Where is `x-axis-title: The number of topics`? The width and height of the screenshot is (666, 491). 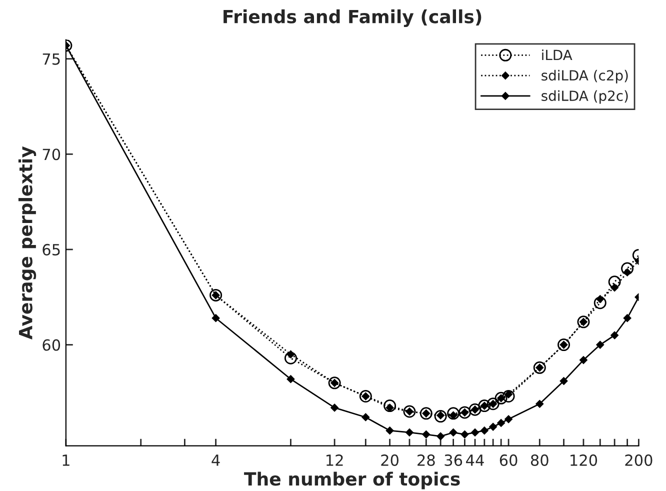
x-axis-title: The number of topics is located at coordinates (352, 481).